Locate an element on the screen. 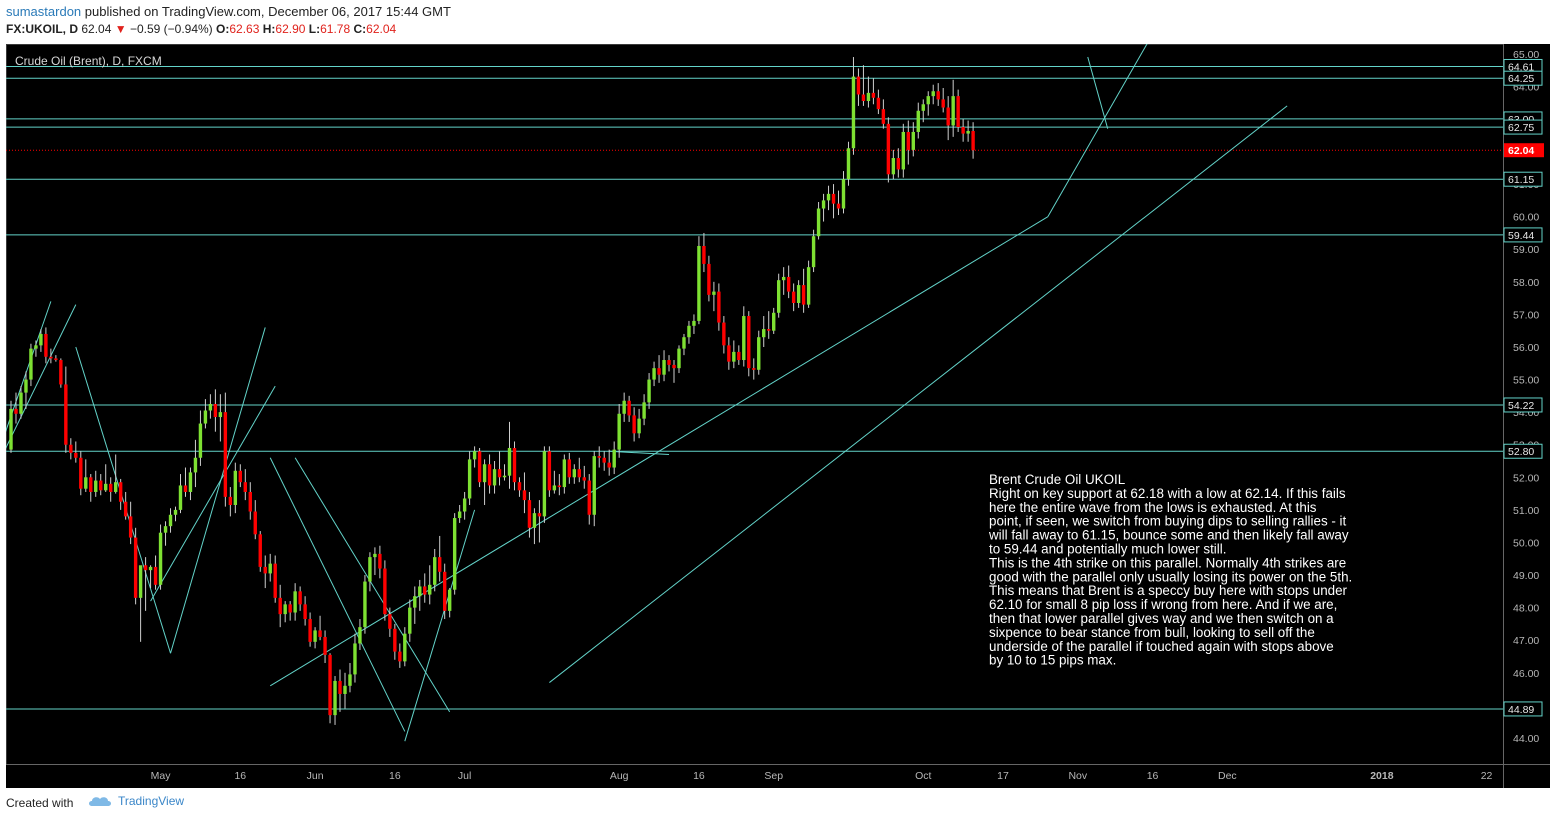 The height and width of the screenshot is (821, 1556). tradingview-link: TradingView is located at coordinates (136, 801).